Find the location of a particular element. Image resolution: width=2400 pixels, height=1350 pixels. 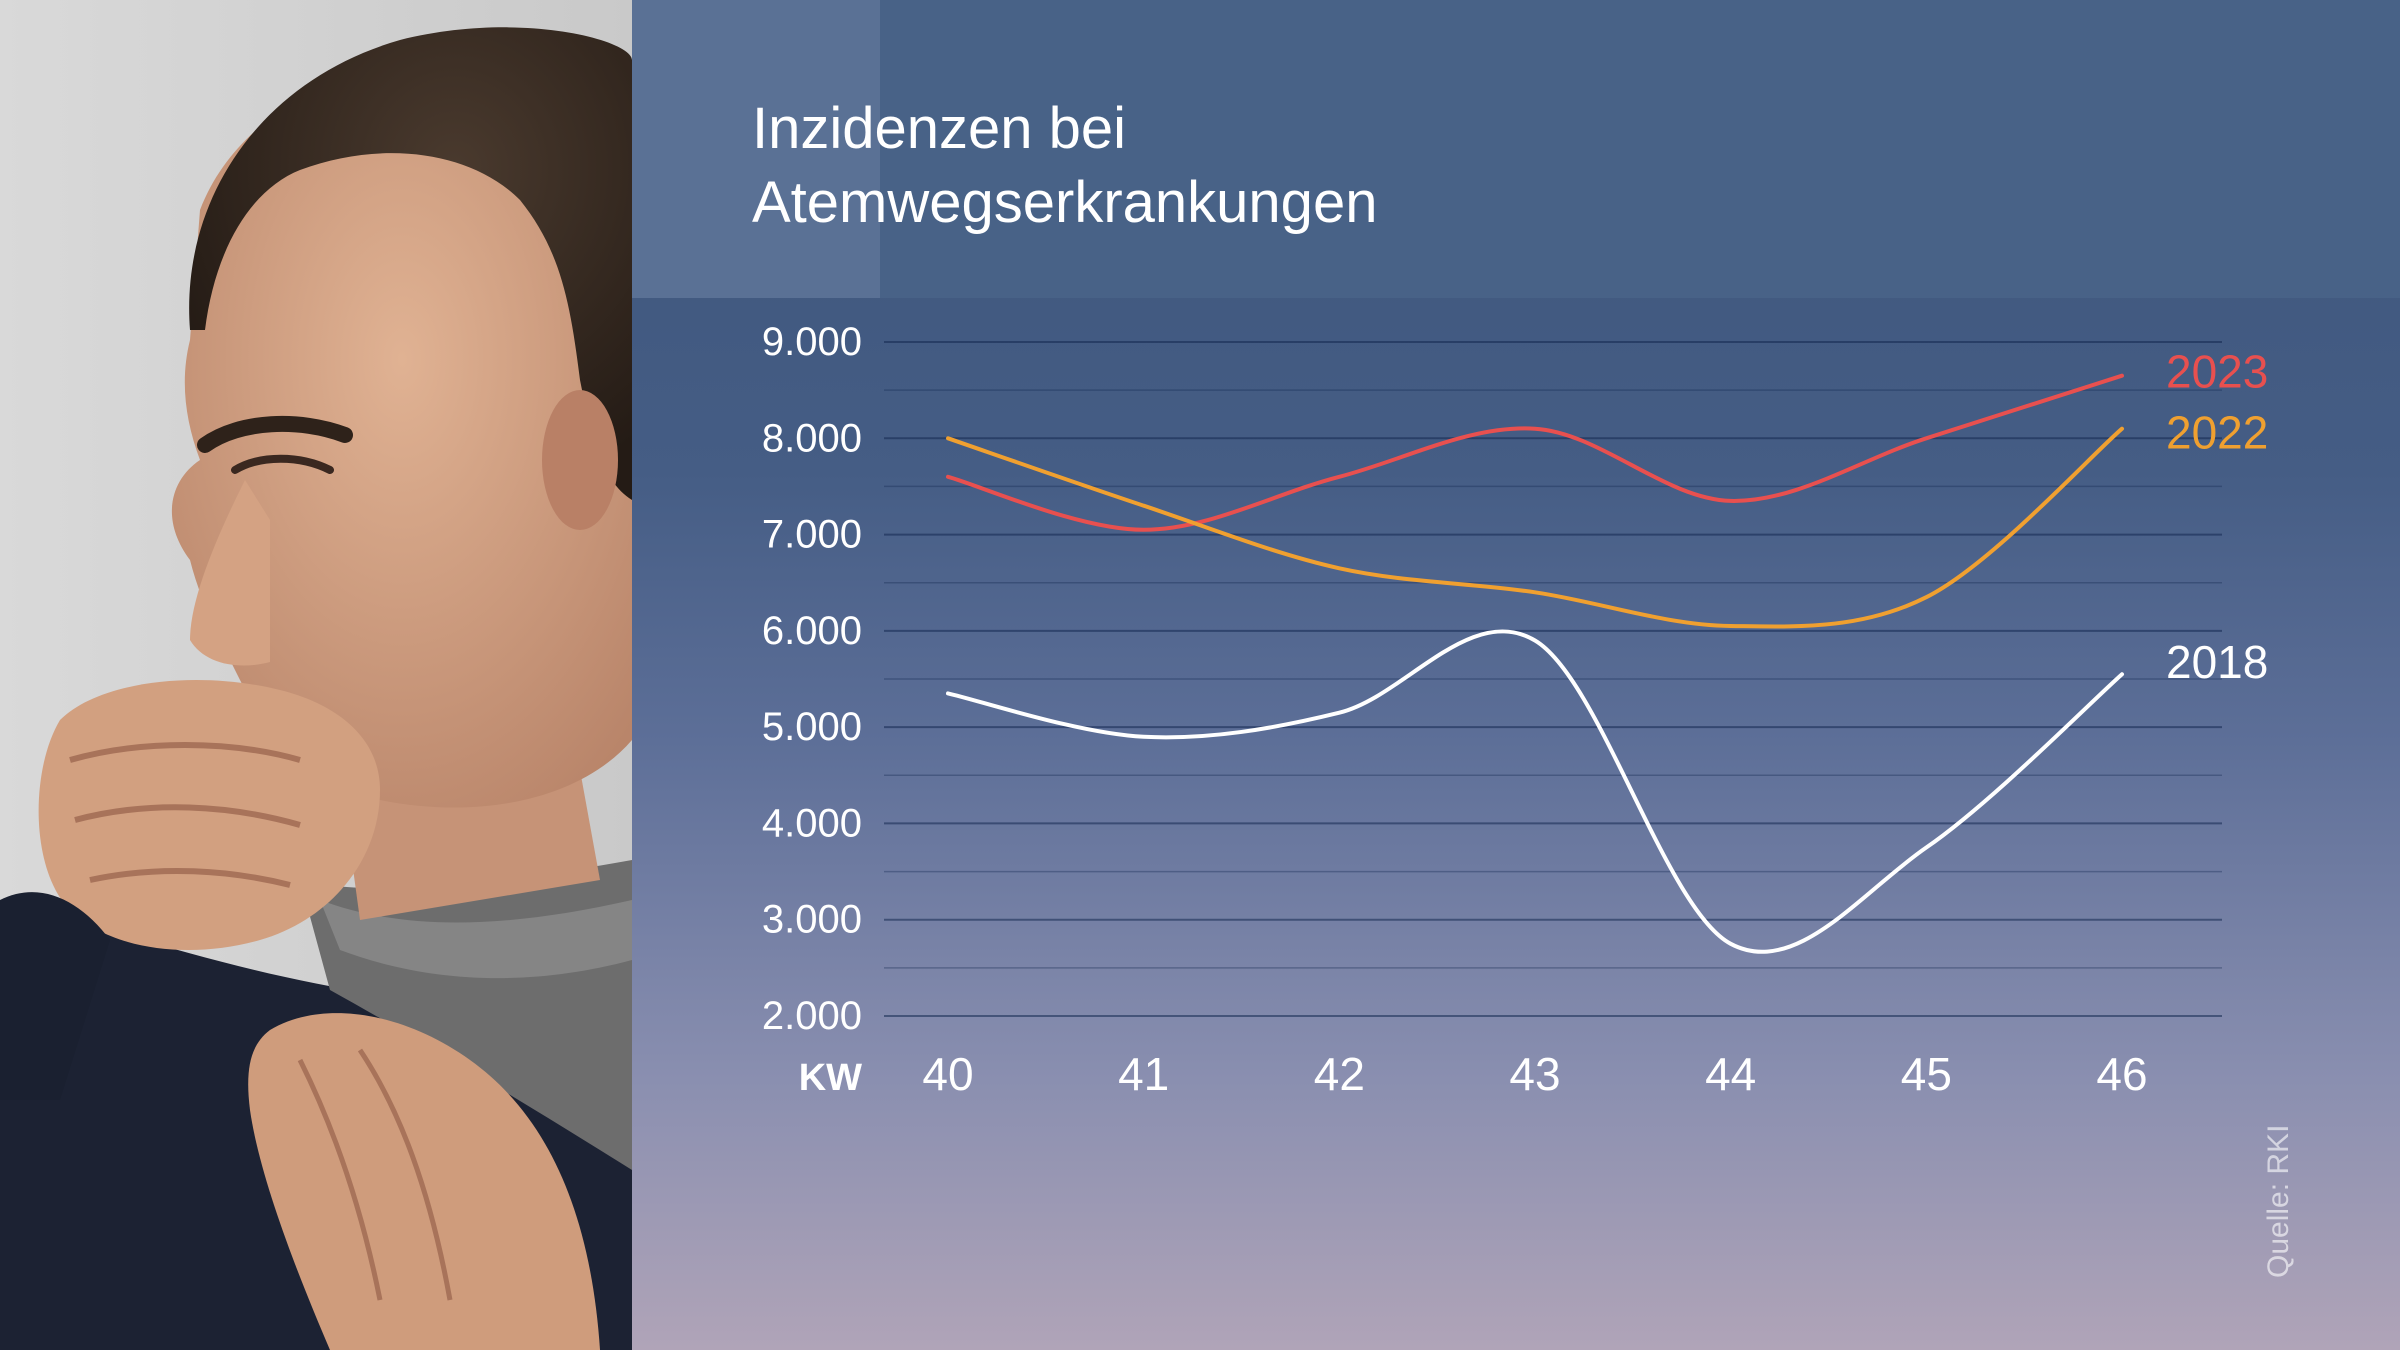

y-tick-label: 6.000 is located at coordinates (812, 631).